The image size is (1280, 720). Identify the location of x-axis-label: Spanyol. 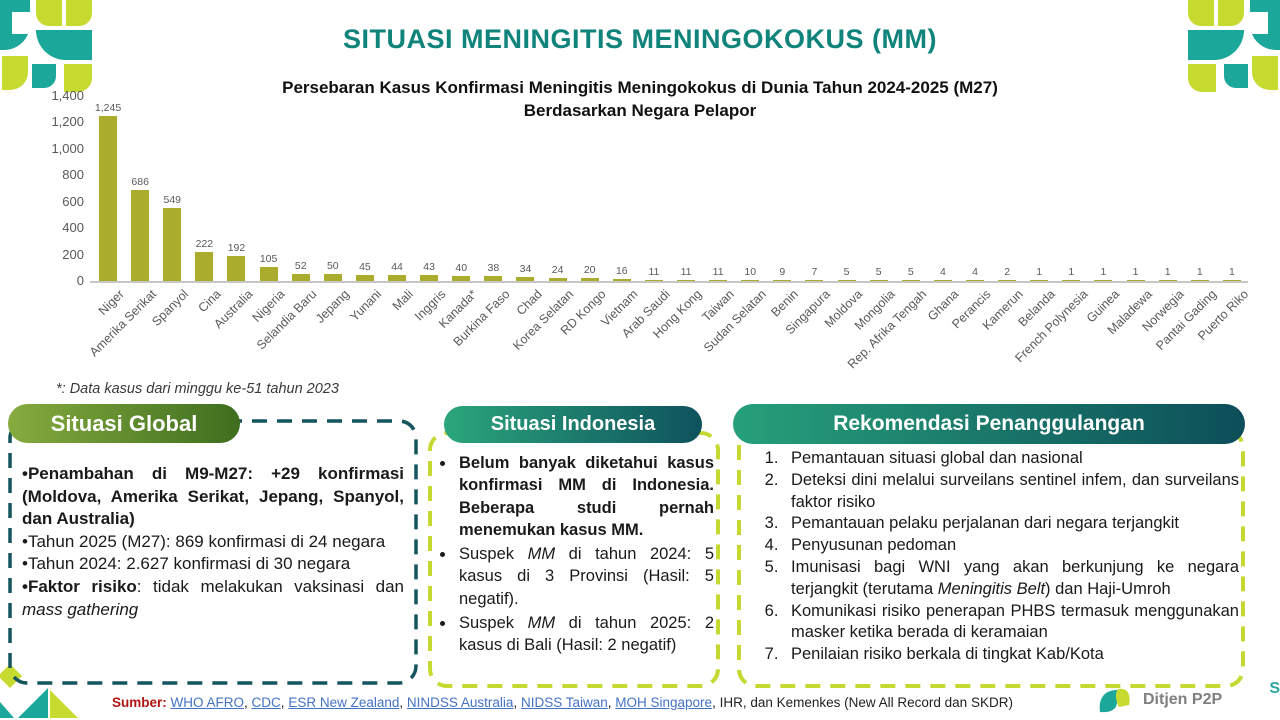
(170, 308).